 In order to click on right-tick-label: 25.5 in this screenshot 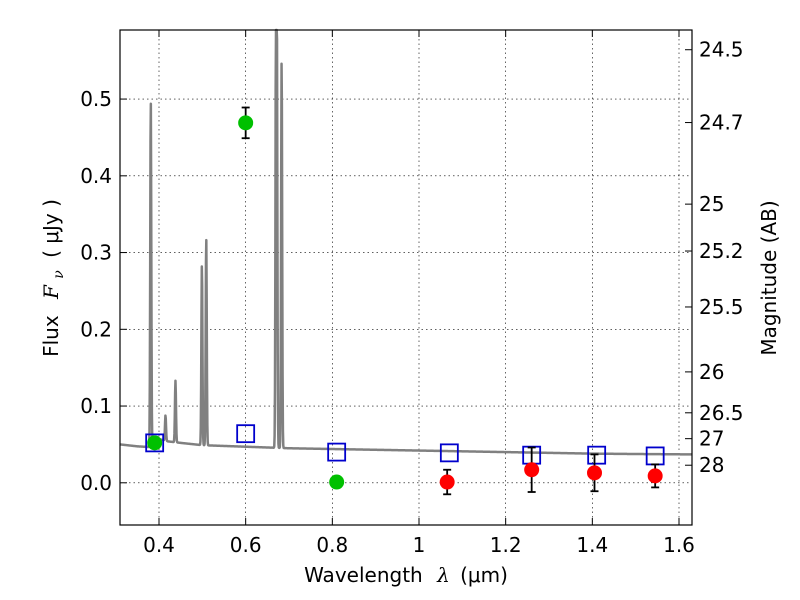, I will do `click(721, 307)`.